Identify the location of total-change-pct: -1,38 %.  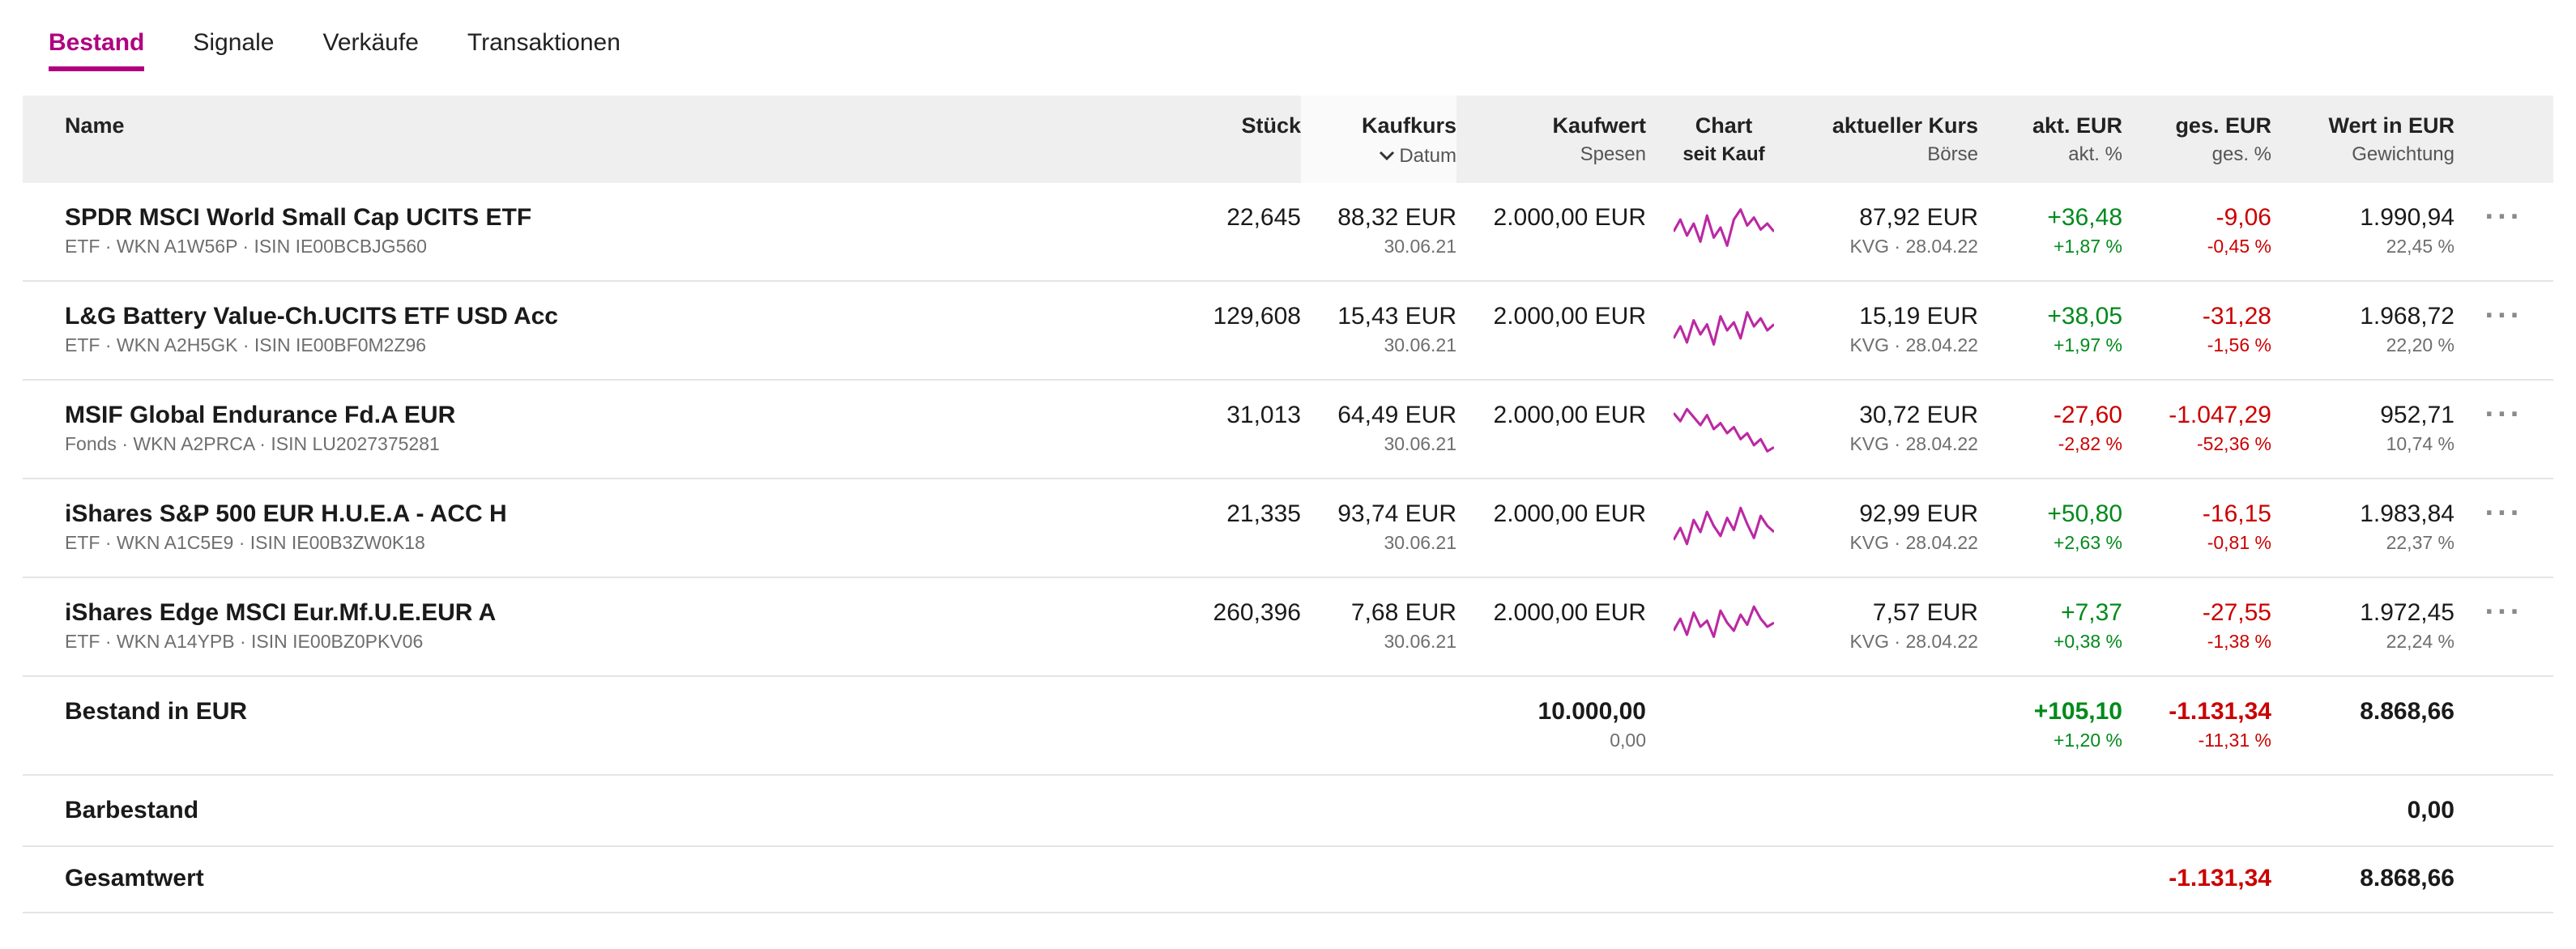
(2239, 642).